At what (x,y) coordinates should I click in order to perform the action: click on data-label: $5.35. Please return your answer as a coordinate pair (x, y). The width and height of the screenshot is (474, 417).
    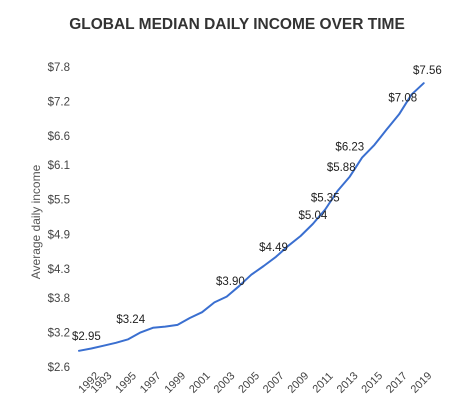
    Looking at the image, I should click on (325, 198).